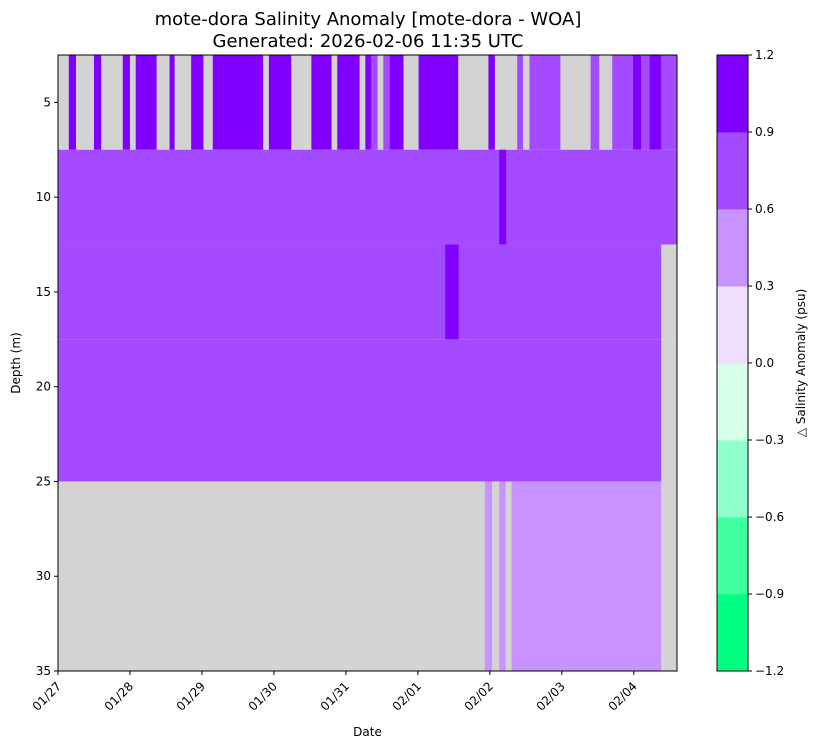 This screenshot has width=819, height=748. What do you see at coordinates (43, 576) in the screenshot?
I see `y-tick-label: 30` at bounding box center [43, 576].